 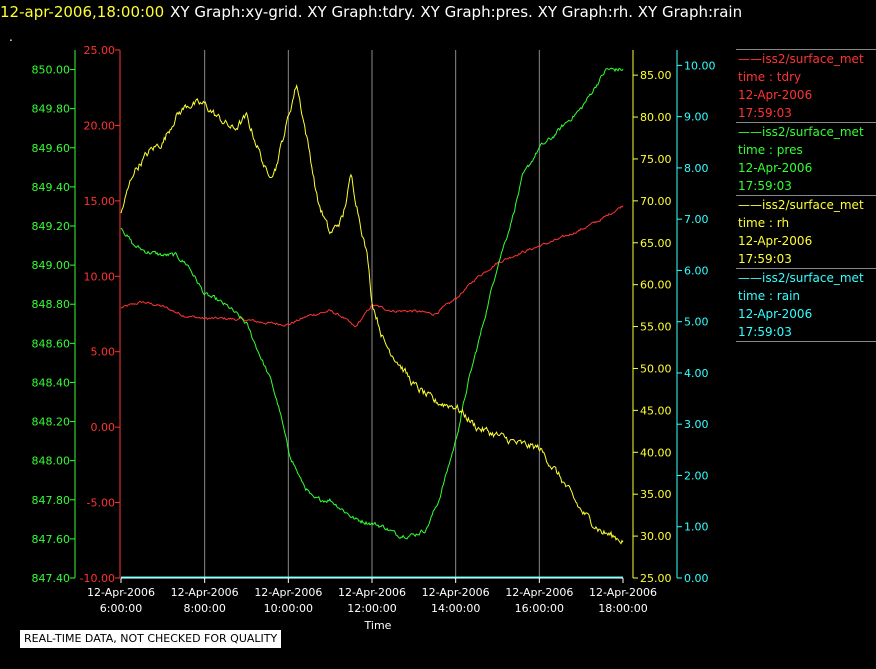 I want to click on rh-tick-label: 45.00, so click(x=656, y=410).